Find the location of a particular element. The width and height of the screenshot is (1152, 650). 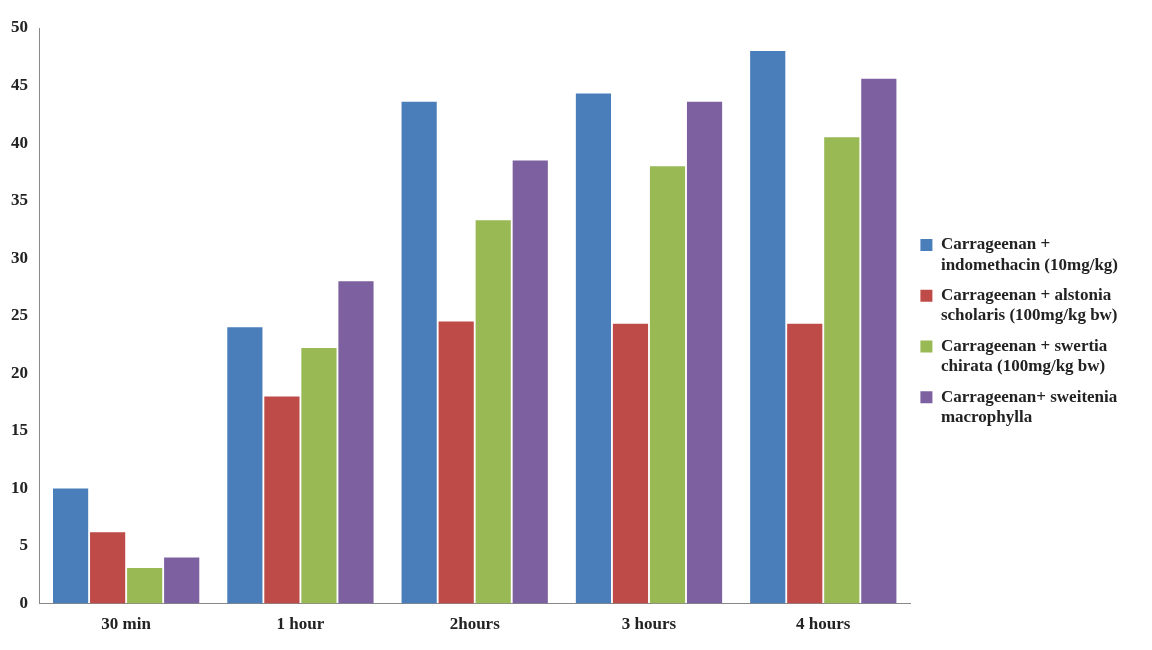

y-tick-label: 30 is located at coordinates (19, 257).